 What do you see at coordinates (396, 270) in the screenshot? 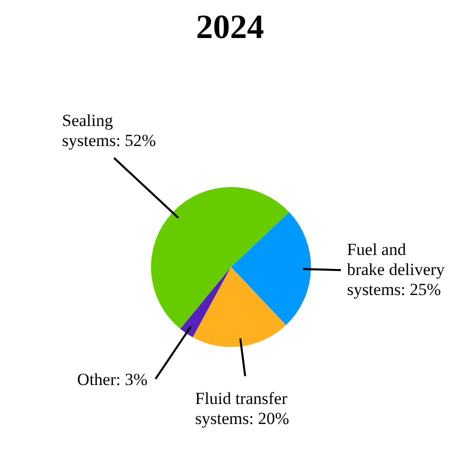
I see `slice-label: Fuel and brake delivery systems: 25%` at bounding box center [396, 270].